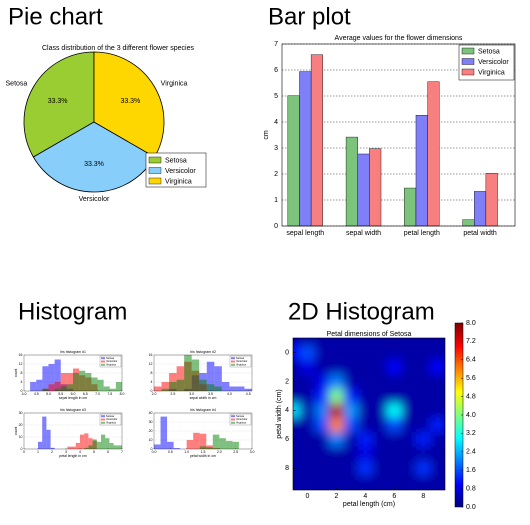  I want to click on value-label: 33.3%, so click(130, 101).